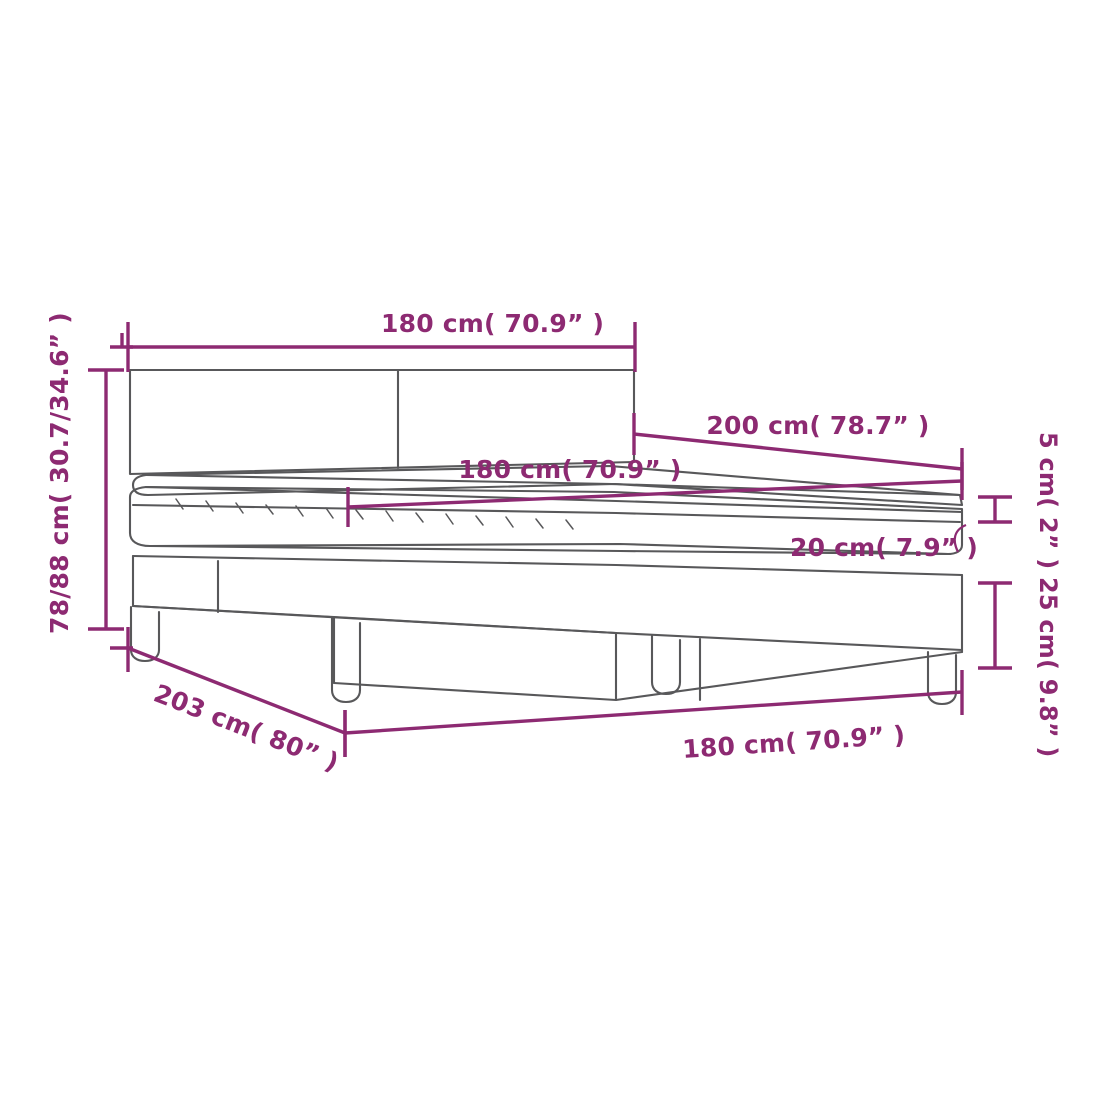 The image size is (1100, 1100). I want to click on leg-rear-left, so click(145, 634).